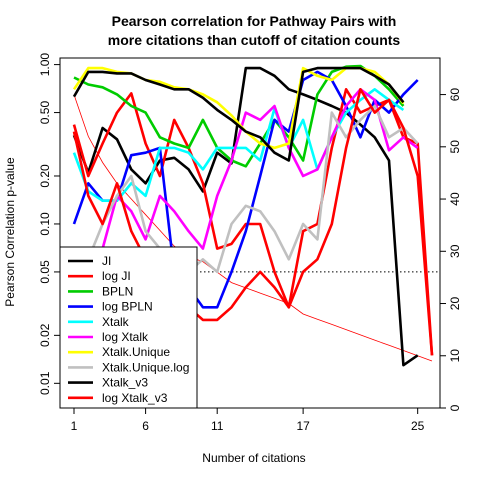 The height and width of the screenshot is (480, 480). What do you see at coordinates (125, 337) in the screenshot?
I see `legend-label-5: log Xtalk` at bounding box center [125, 337].